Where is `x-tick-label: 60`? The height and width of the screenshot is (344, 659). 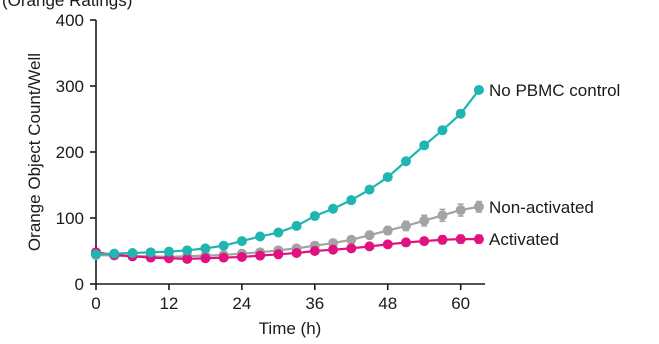 x-tick-label: 60 is located at coordinates (460, 303).